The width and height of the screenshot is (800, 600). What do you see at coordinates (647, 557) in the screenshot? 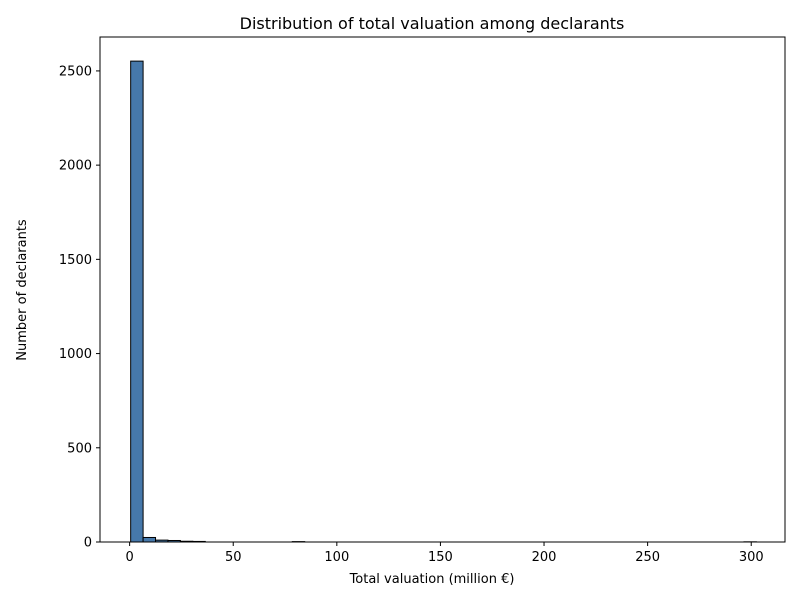
I see `x-tick-label: 250` at bounding box center [647, 557].